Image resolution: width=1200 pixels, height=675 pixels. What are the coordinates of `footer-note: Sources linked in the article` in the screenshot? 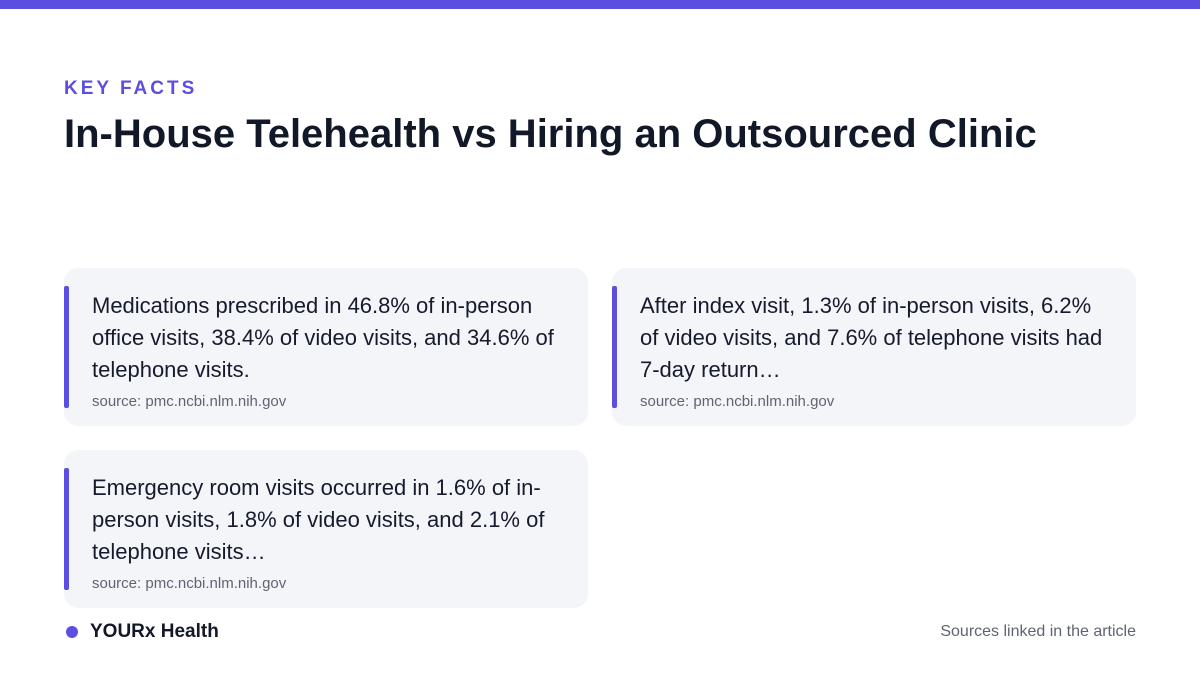 It's located at (1038, 631).